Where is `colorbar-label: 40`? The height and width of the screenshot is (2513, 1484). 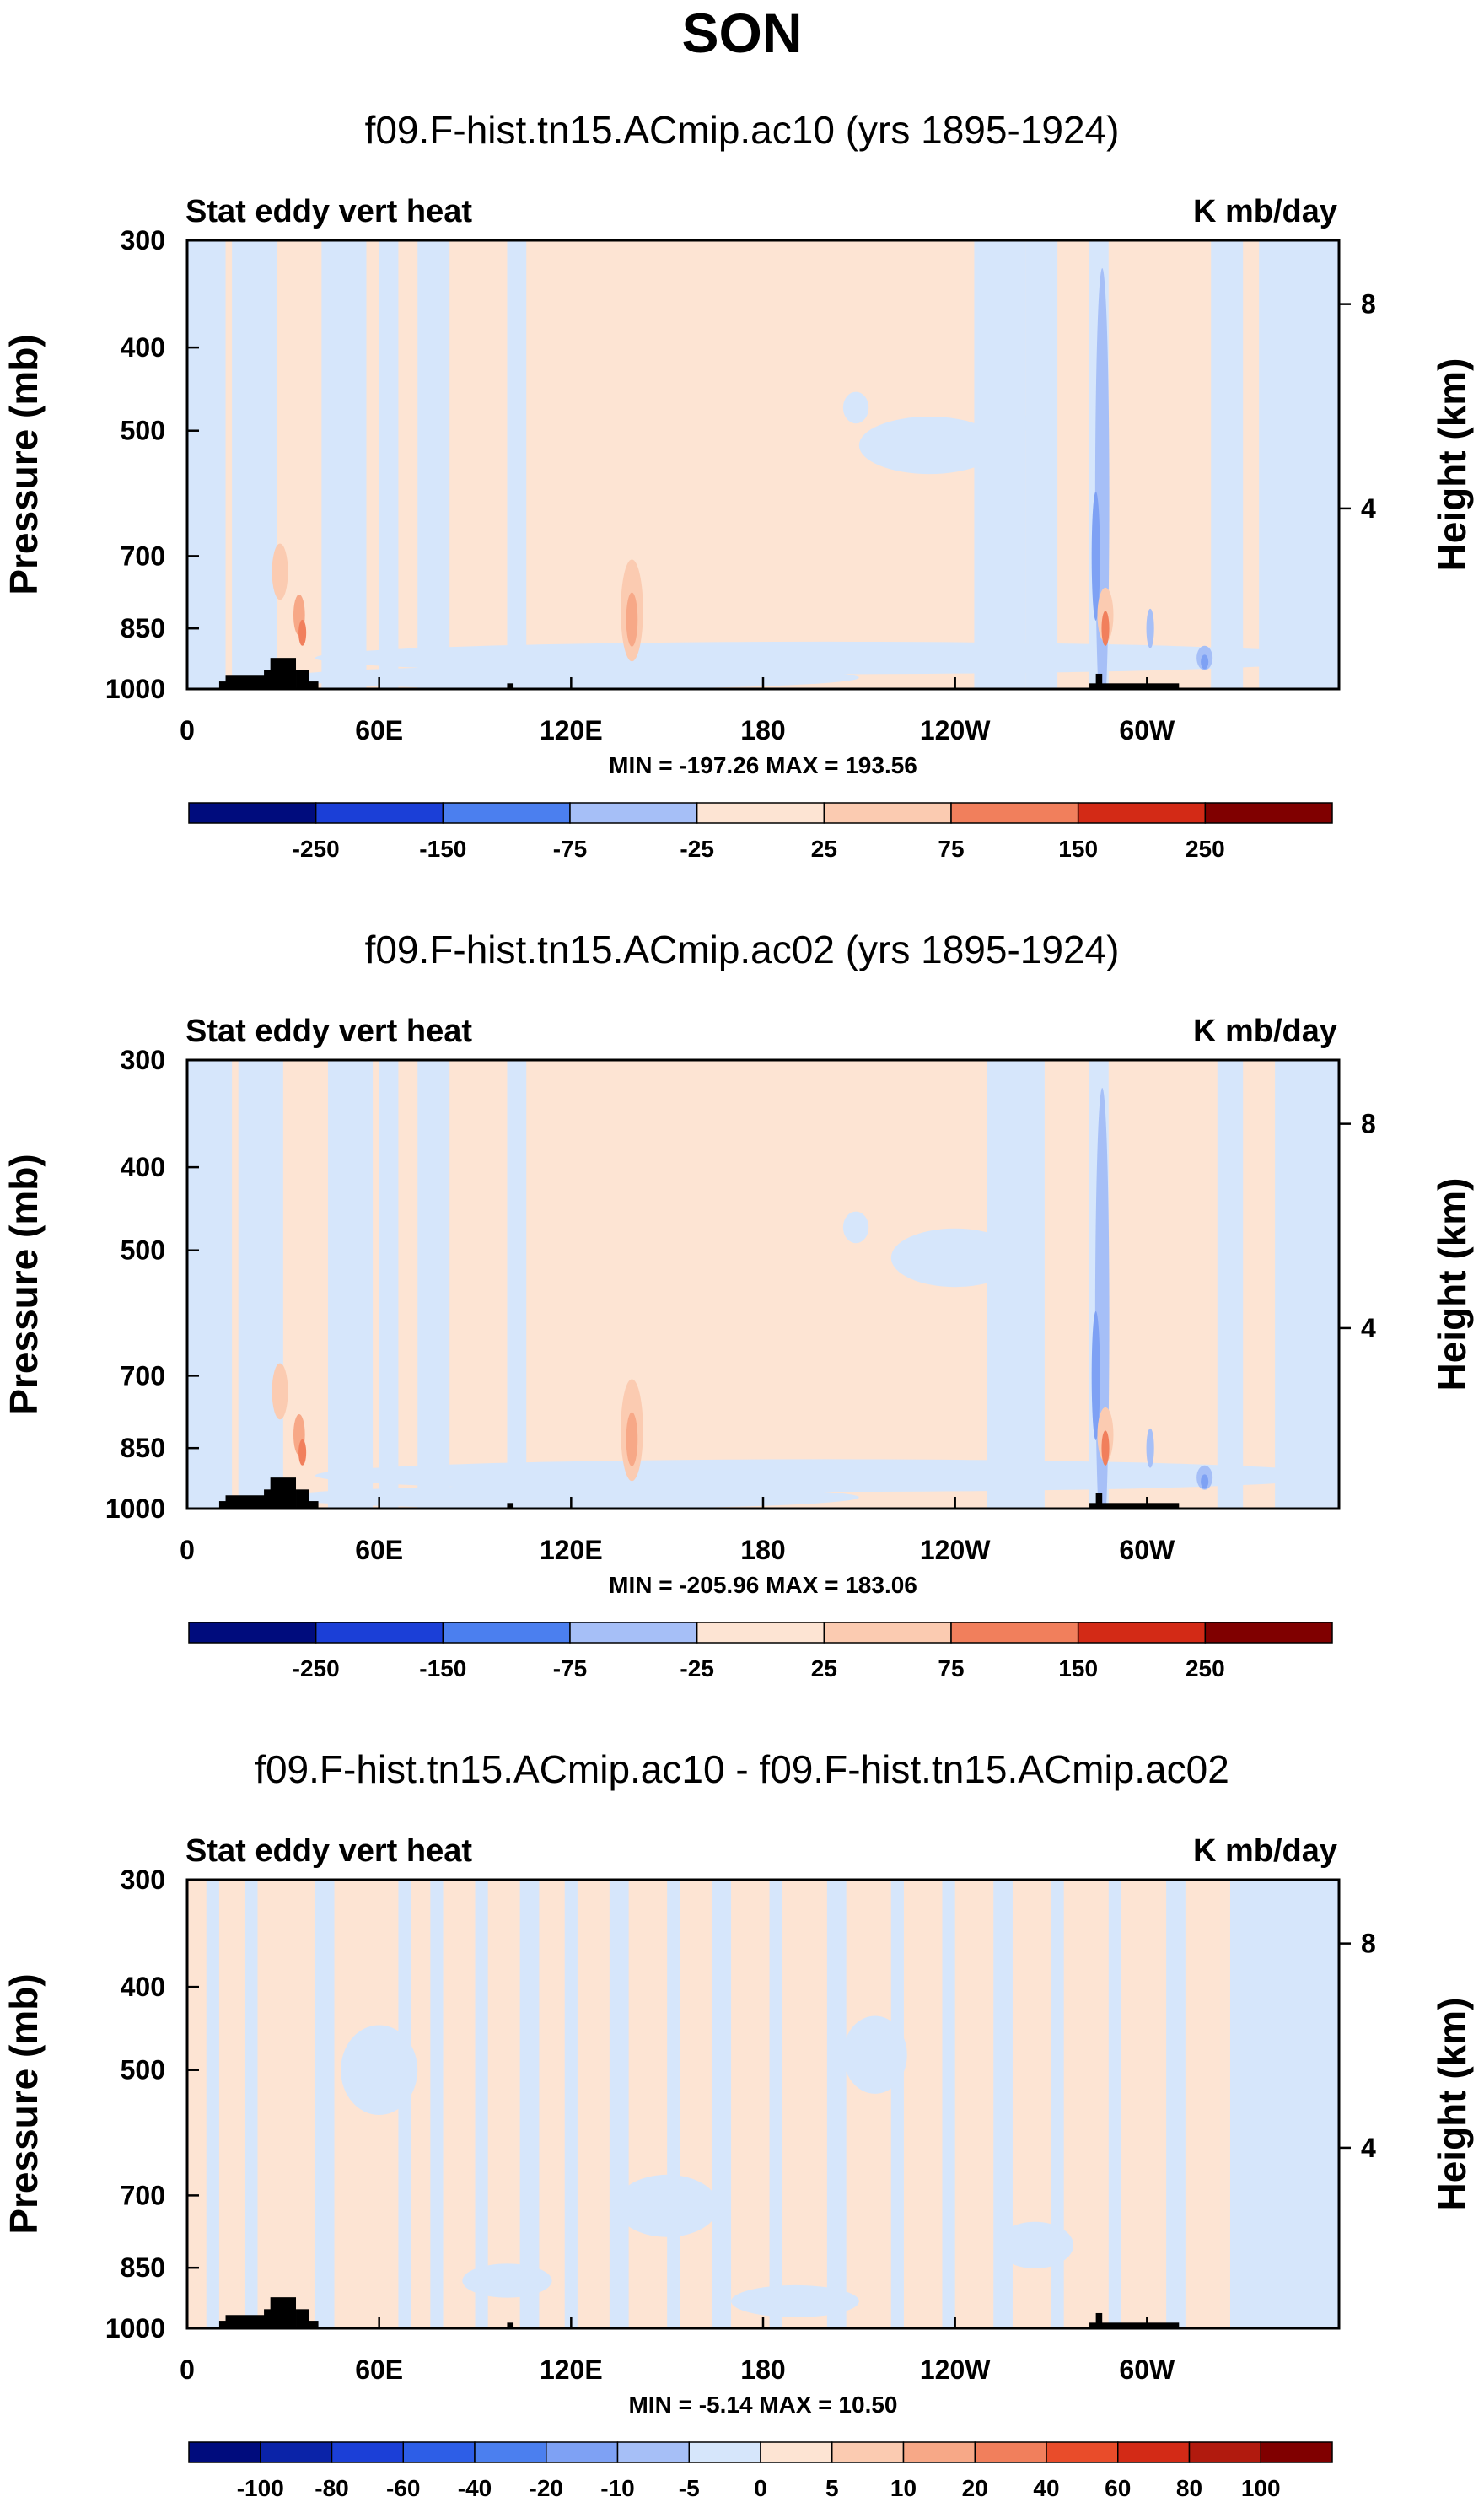
colorbar-label: 40 is located at coordinates (1046, 2488).